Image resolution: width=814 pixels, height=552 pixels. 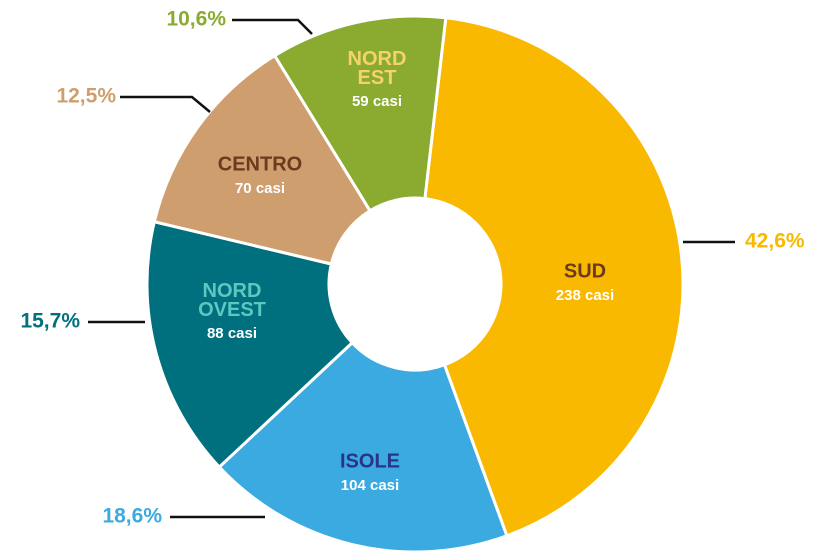 I want to click on value-label: 18,6%, so click(x=132, y=516).